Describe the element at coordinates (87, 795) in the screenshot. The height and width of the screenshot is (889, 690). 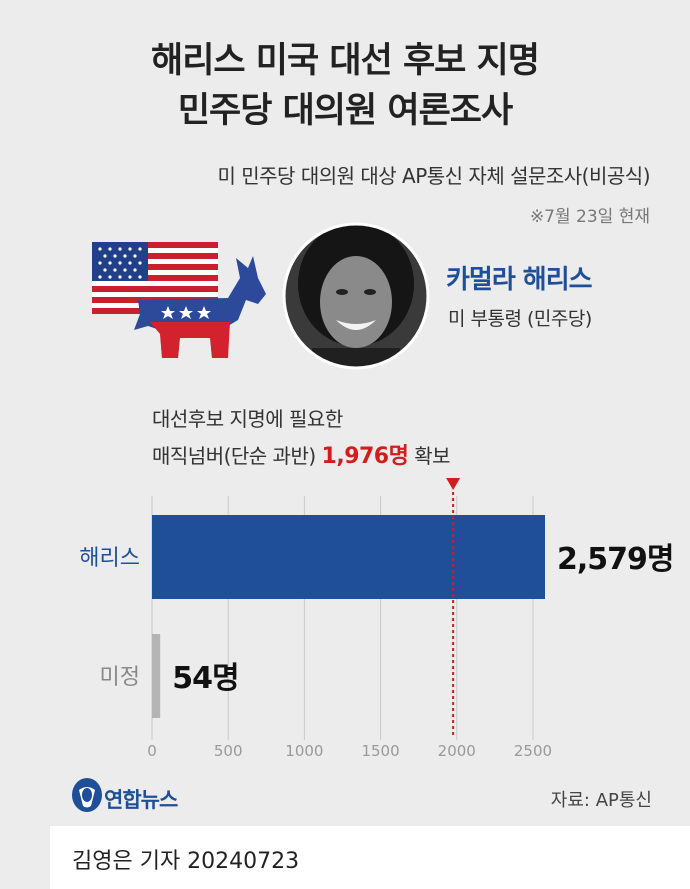
I see `yonhap-logo-icon` at that location.